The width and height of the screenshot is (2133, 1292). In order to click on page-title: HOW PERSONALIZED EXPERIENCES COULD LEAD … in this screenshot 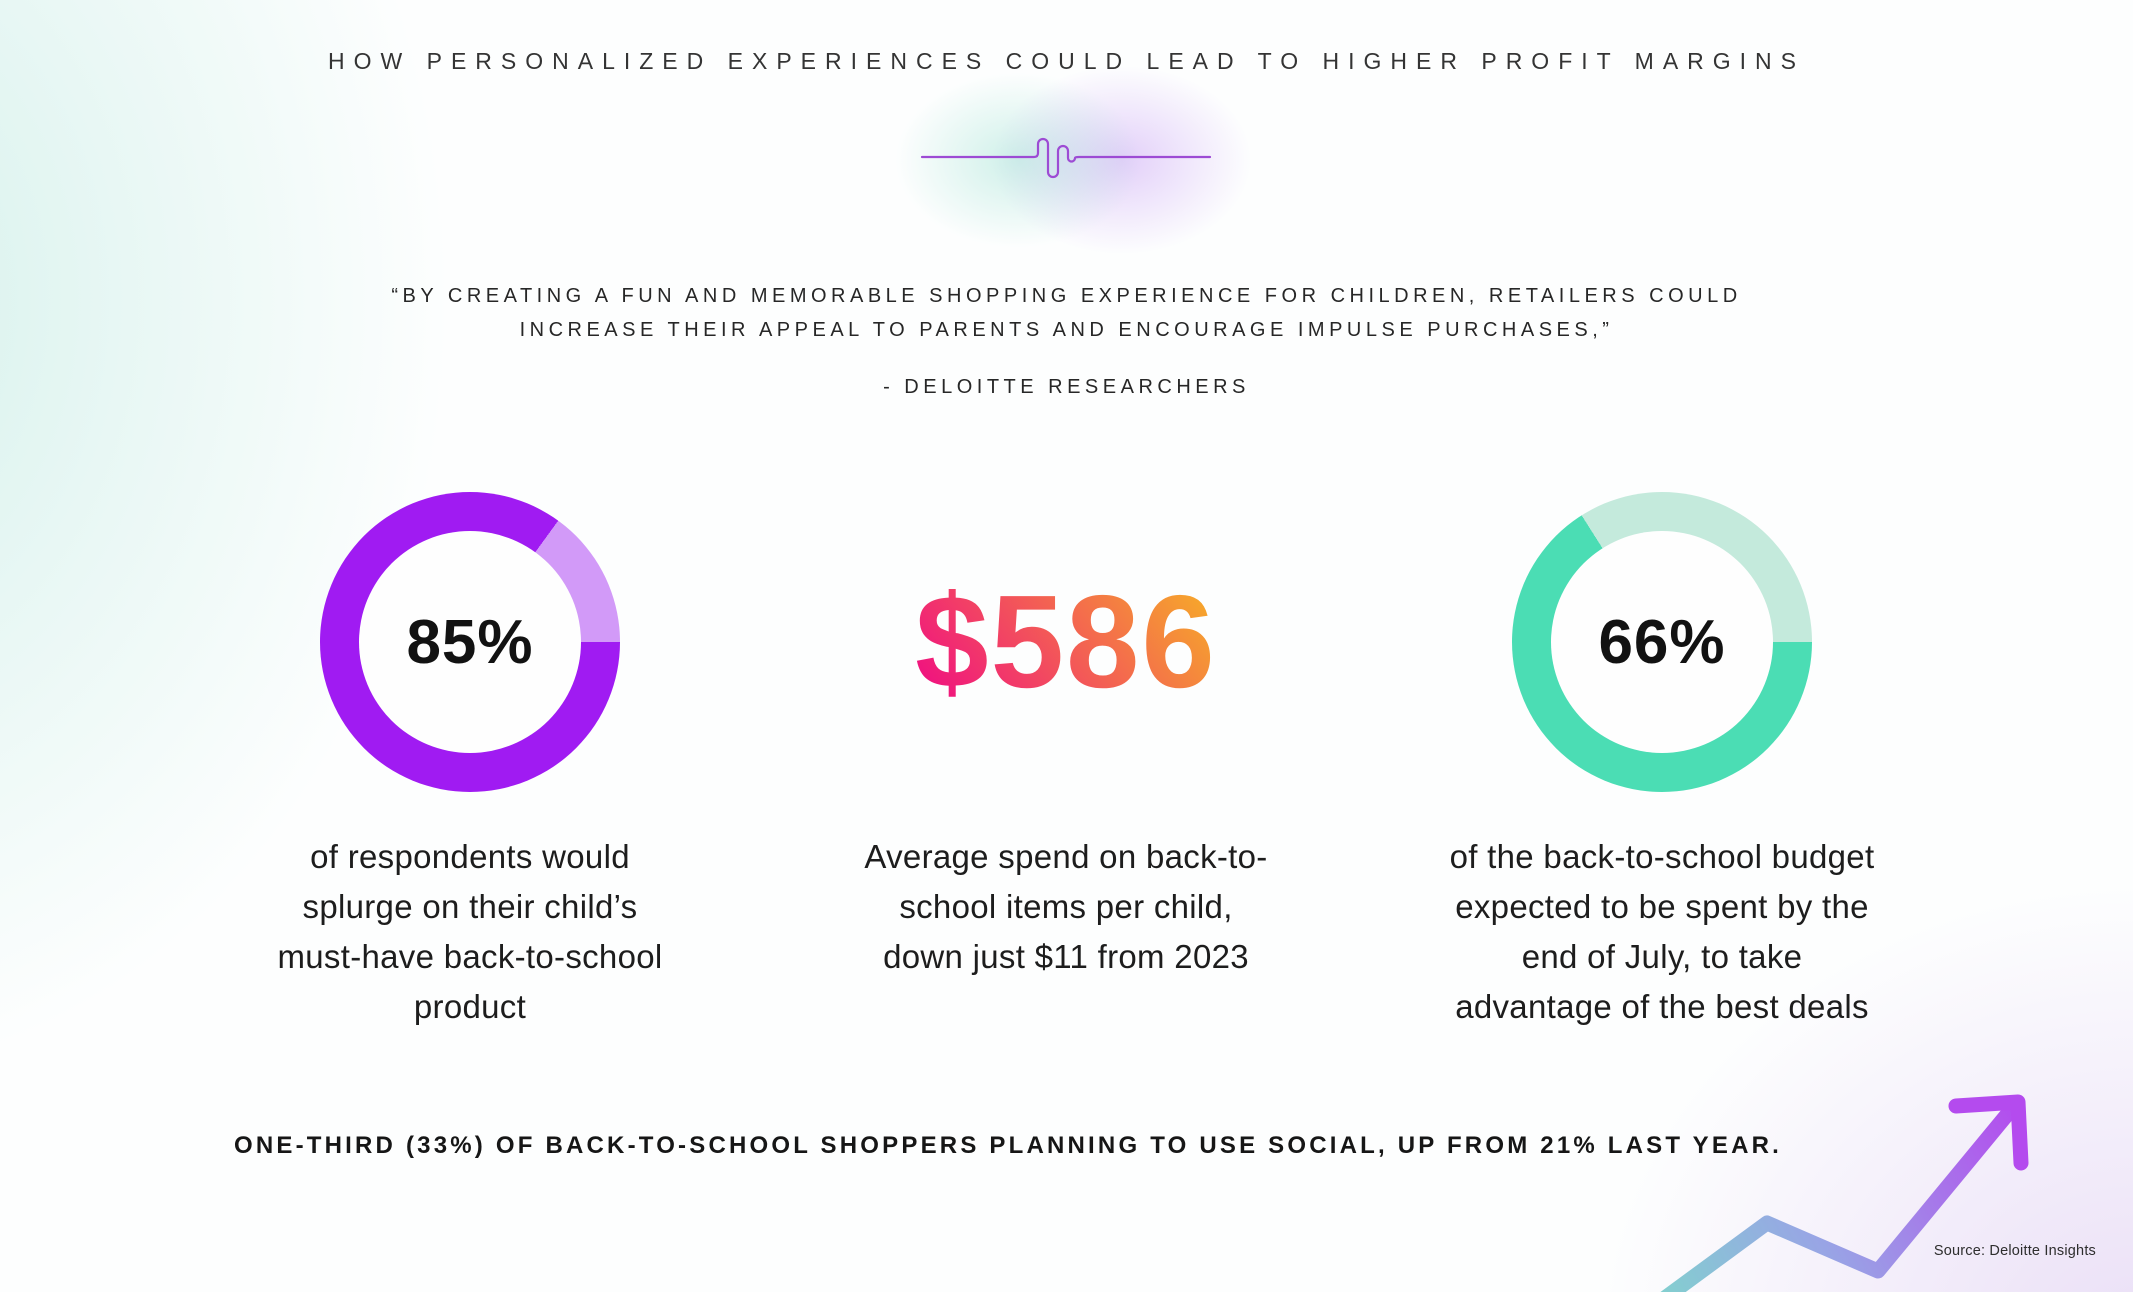, I will do `click(1066, 61)`.